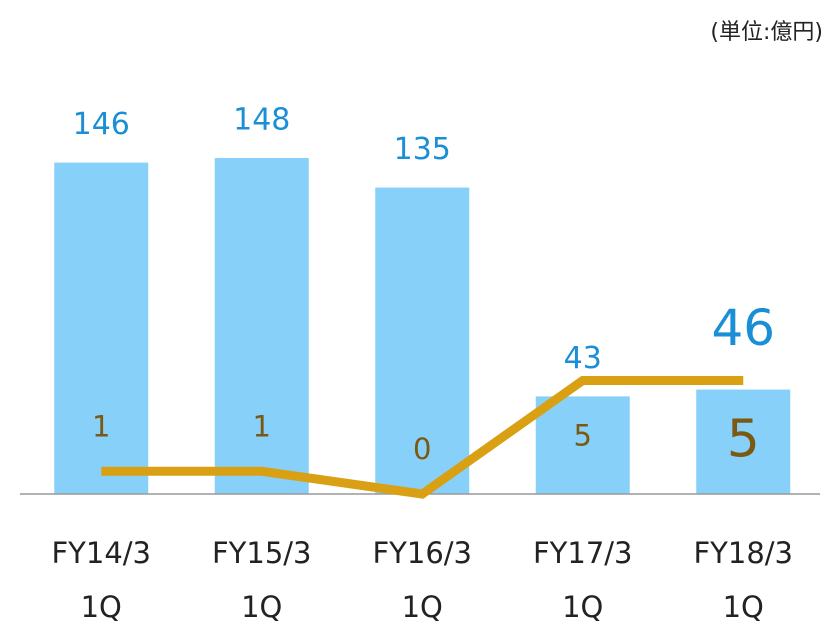  What do you see at coordinates (261, 120) in the screenshot?
I see `bar-value-label: 148` at bounding box center [261, 120].